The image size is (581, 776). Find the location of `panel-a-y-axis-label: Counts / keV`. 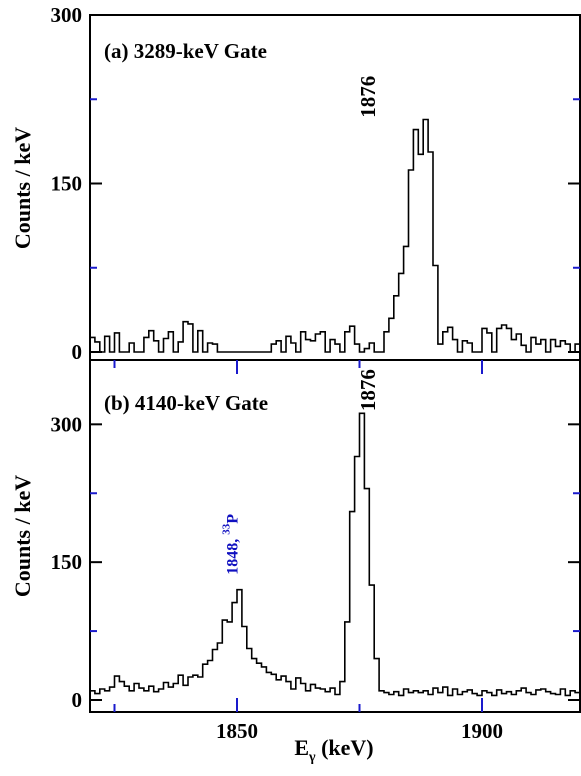

panel-a-y-axis-label: Counts / keV is located at coordinates (22, 188).